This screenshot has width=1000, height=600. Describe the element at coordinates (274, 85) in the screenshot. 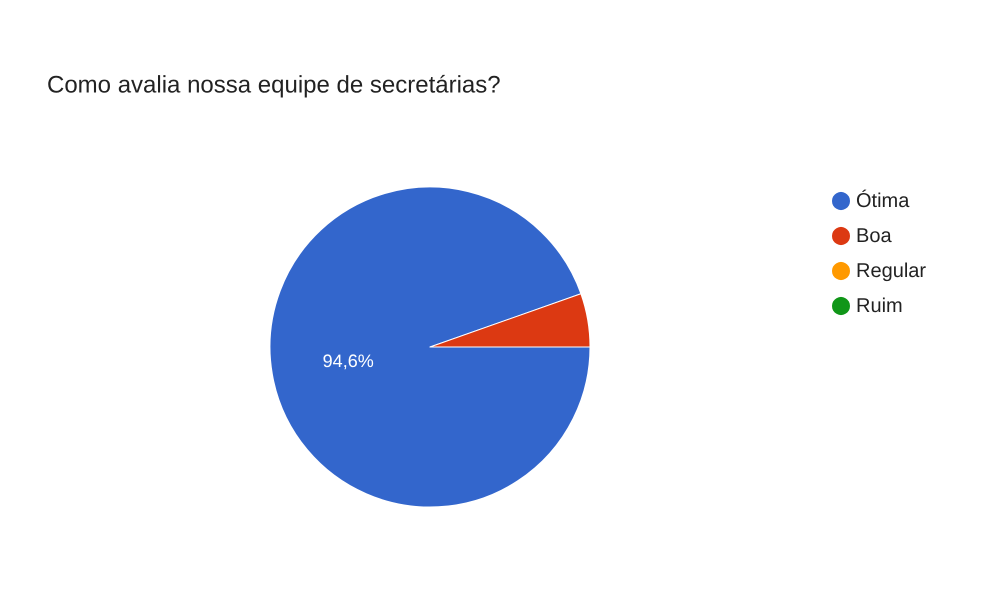

I see `chart-title: Como avalia nossa equipe de secretárias?` at that location.